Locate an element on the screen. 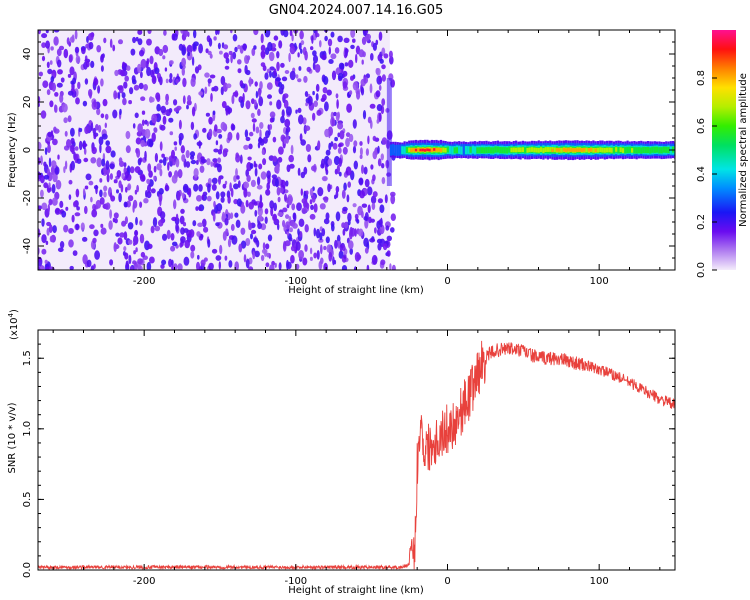 The image size is (750, 600). spectrogram-y-tick-label: 40 is located at coordinates (27, 54).